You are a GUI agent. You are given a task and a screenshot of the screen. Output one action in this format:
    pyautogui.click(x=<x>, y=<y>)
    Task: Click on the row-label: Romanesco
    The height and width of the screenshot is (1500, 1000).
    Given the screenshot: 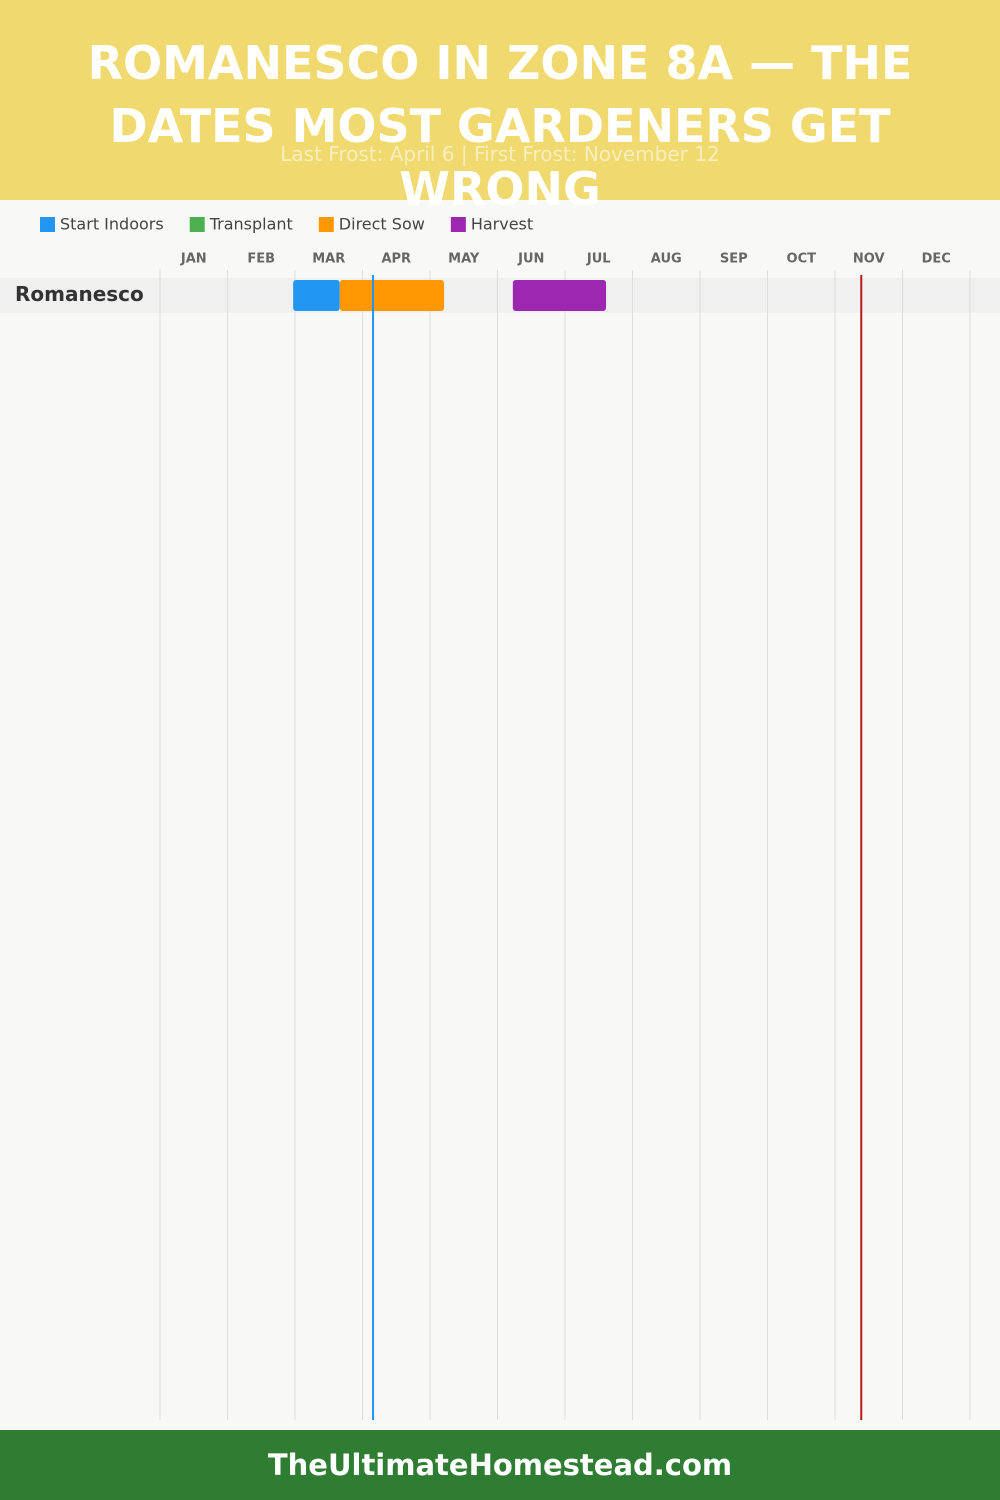 What is the action you would take?
    pyautogui.click(x=79, y=294)
    